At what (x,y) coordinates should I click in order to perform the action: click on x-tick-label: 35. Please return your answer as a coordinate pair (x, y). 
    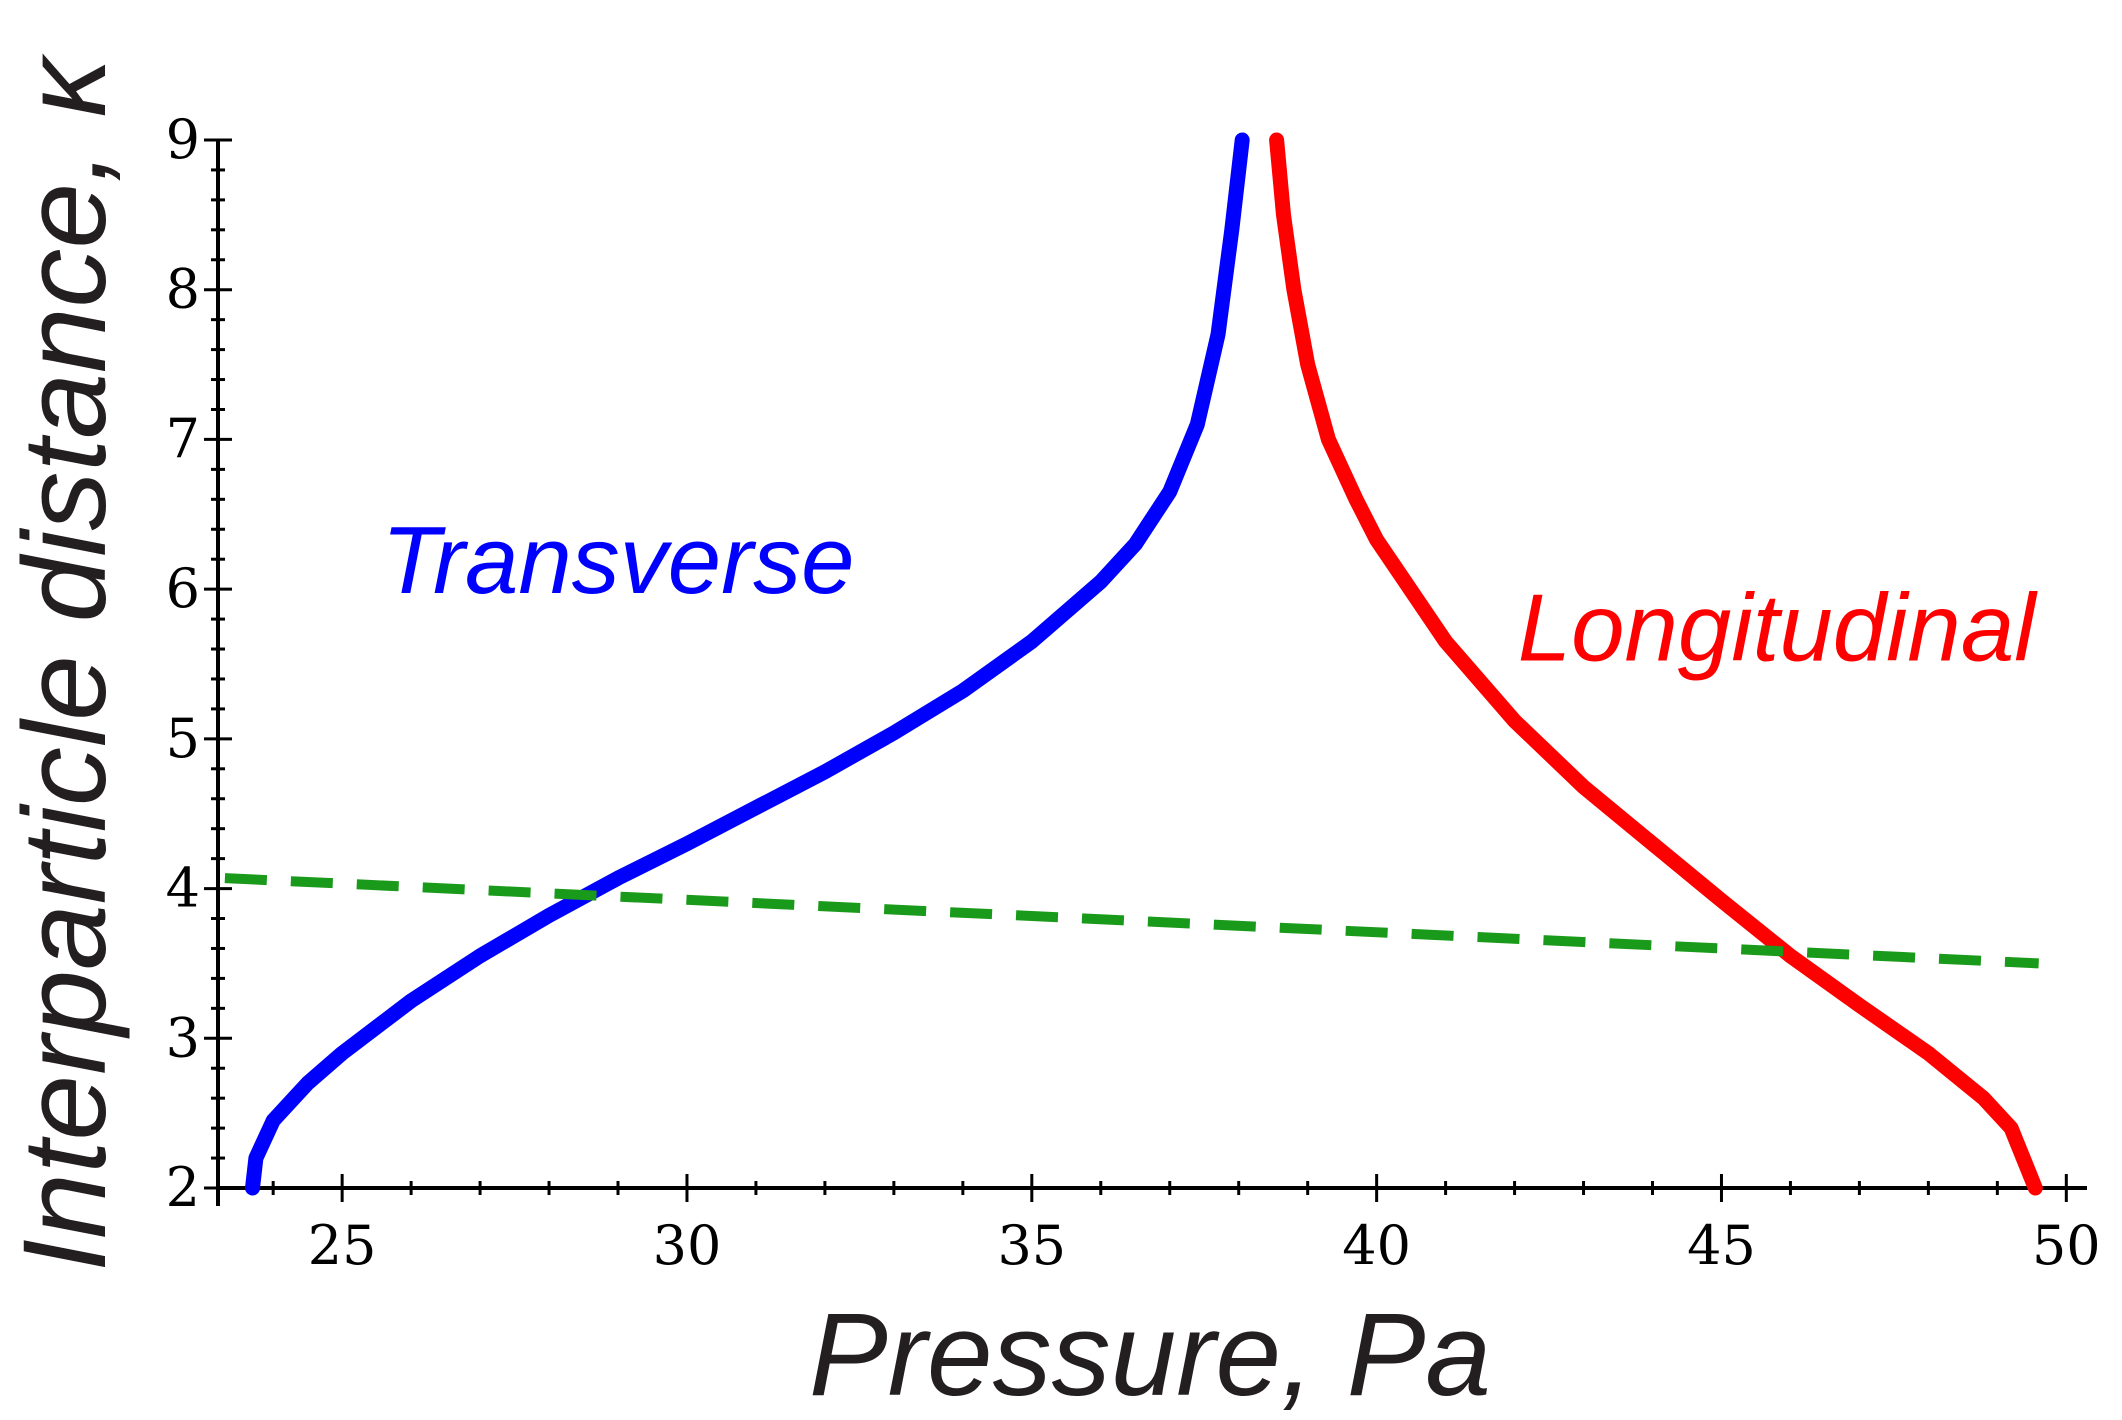
    Looking at the image, I should click on (1031, 1245).